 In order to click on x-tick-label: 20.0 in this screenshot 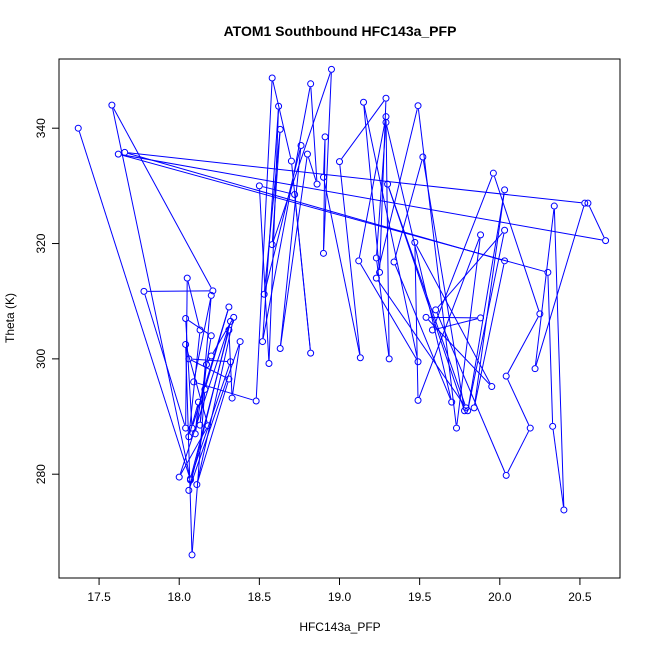, I will do `click(500, 597)`.